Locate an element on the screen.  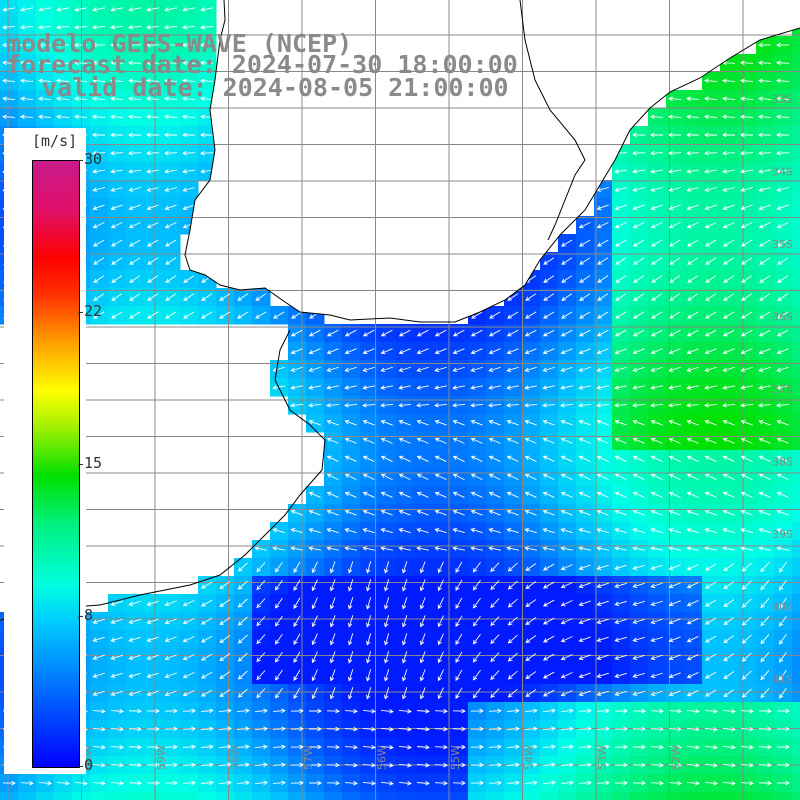
latitude-label: 40S is located at coordinates (782, 607).